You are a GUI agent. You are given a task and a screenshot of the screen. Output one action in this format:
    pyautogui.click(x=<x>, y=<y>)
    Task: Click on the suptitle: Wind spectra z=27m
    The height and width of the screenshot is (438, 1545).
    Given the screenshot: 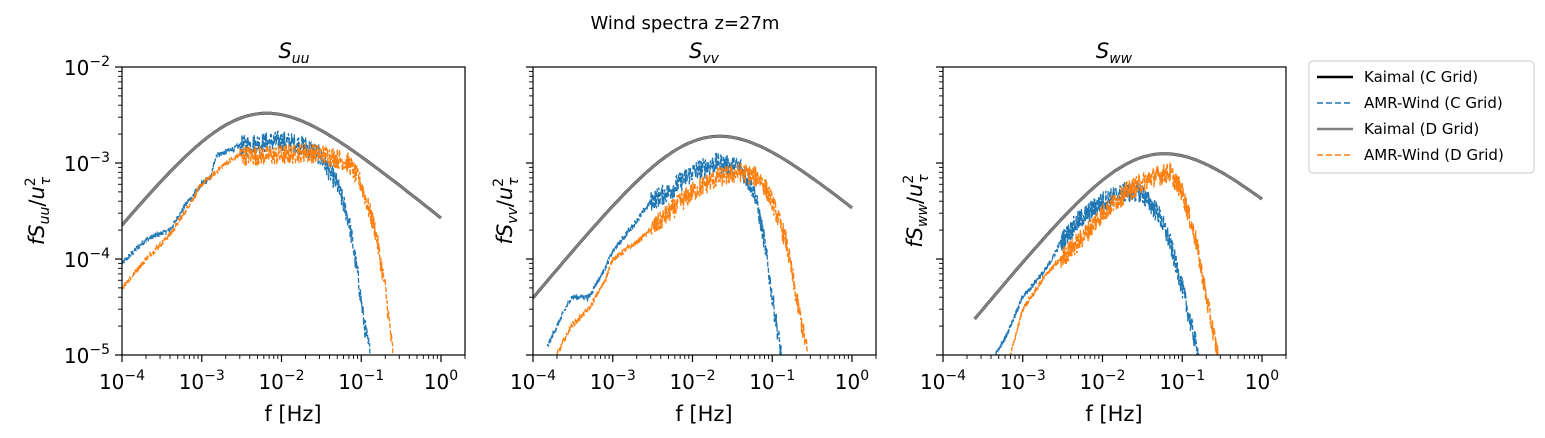 What is the action you would take?
    pyautogui.click(x=685, y=23)
    